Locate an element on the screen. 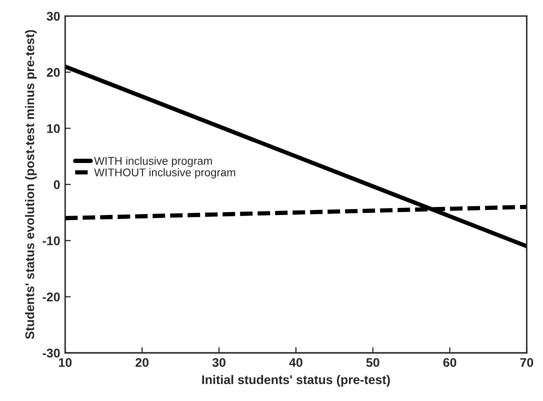 The image size is (543, 401). x-tick-label: 30 is located at coordinates (219, 362).